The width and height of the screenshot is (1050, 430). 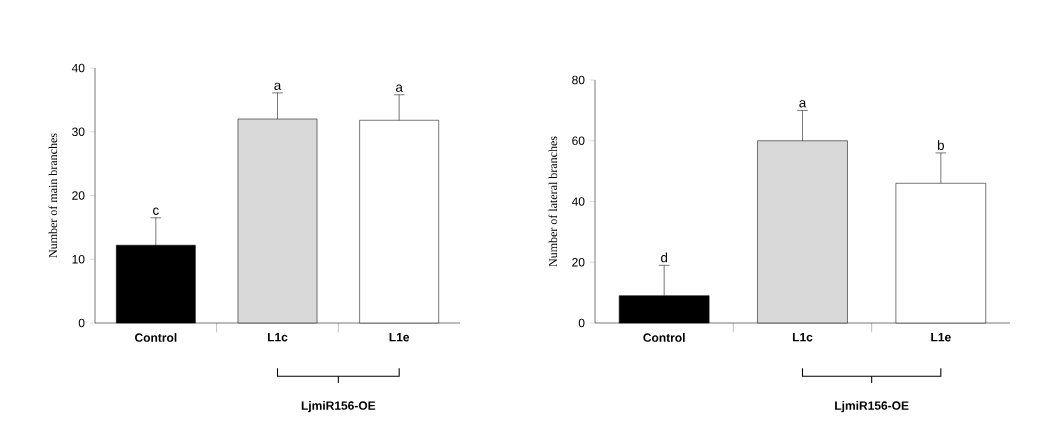 I want to click on y-tick-label: 30, so click(x=78, y=132).